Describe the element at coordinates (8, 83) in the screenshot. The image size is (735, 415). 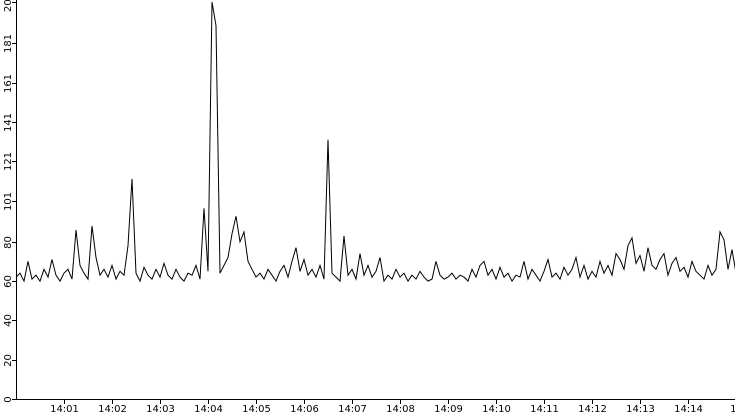
I see `y-tick-label: 161` at that location.